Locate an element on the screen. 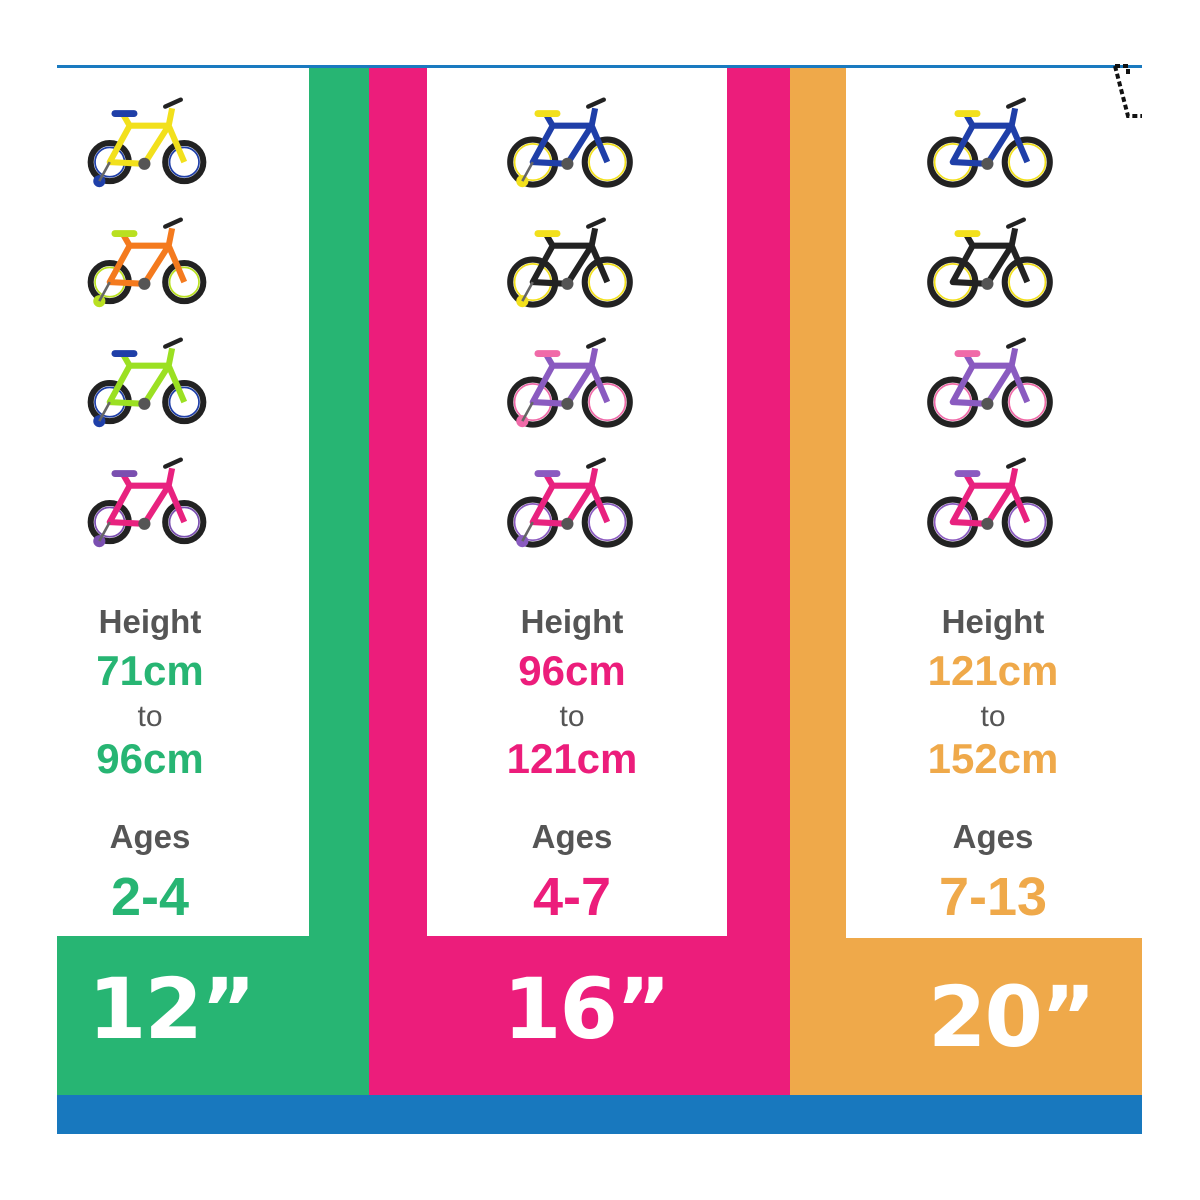 This screenshot has width=1200, height=1200. wheel-size: 20” is located at coordinates (1012, 1017).